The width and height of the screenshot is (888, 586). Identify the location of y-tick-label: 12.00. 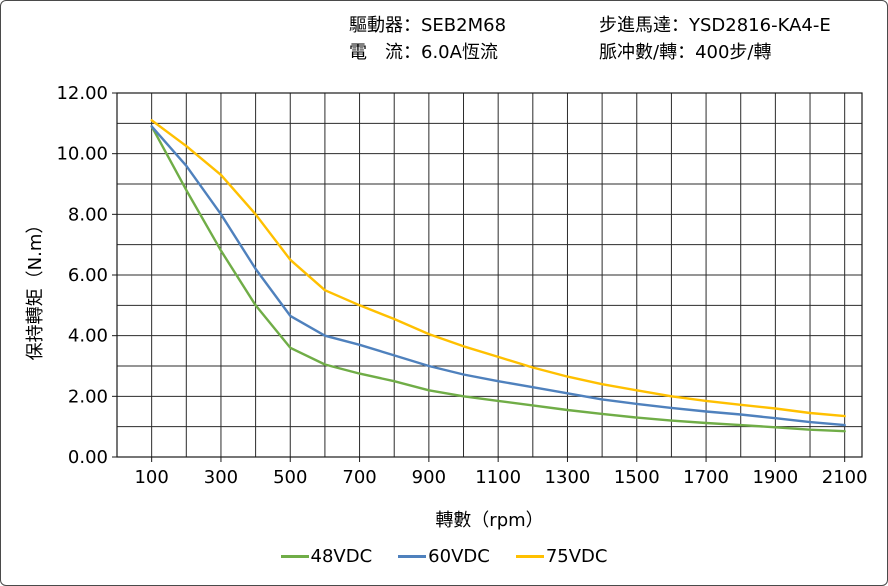
(82, 93).